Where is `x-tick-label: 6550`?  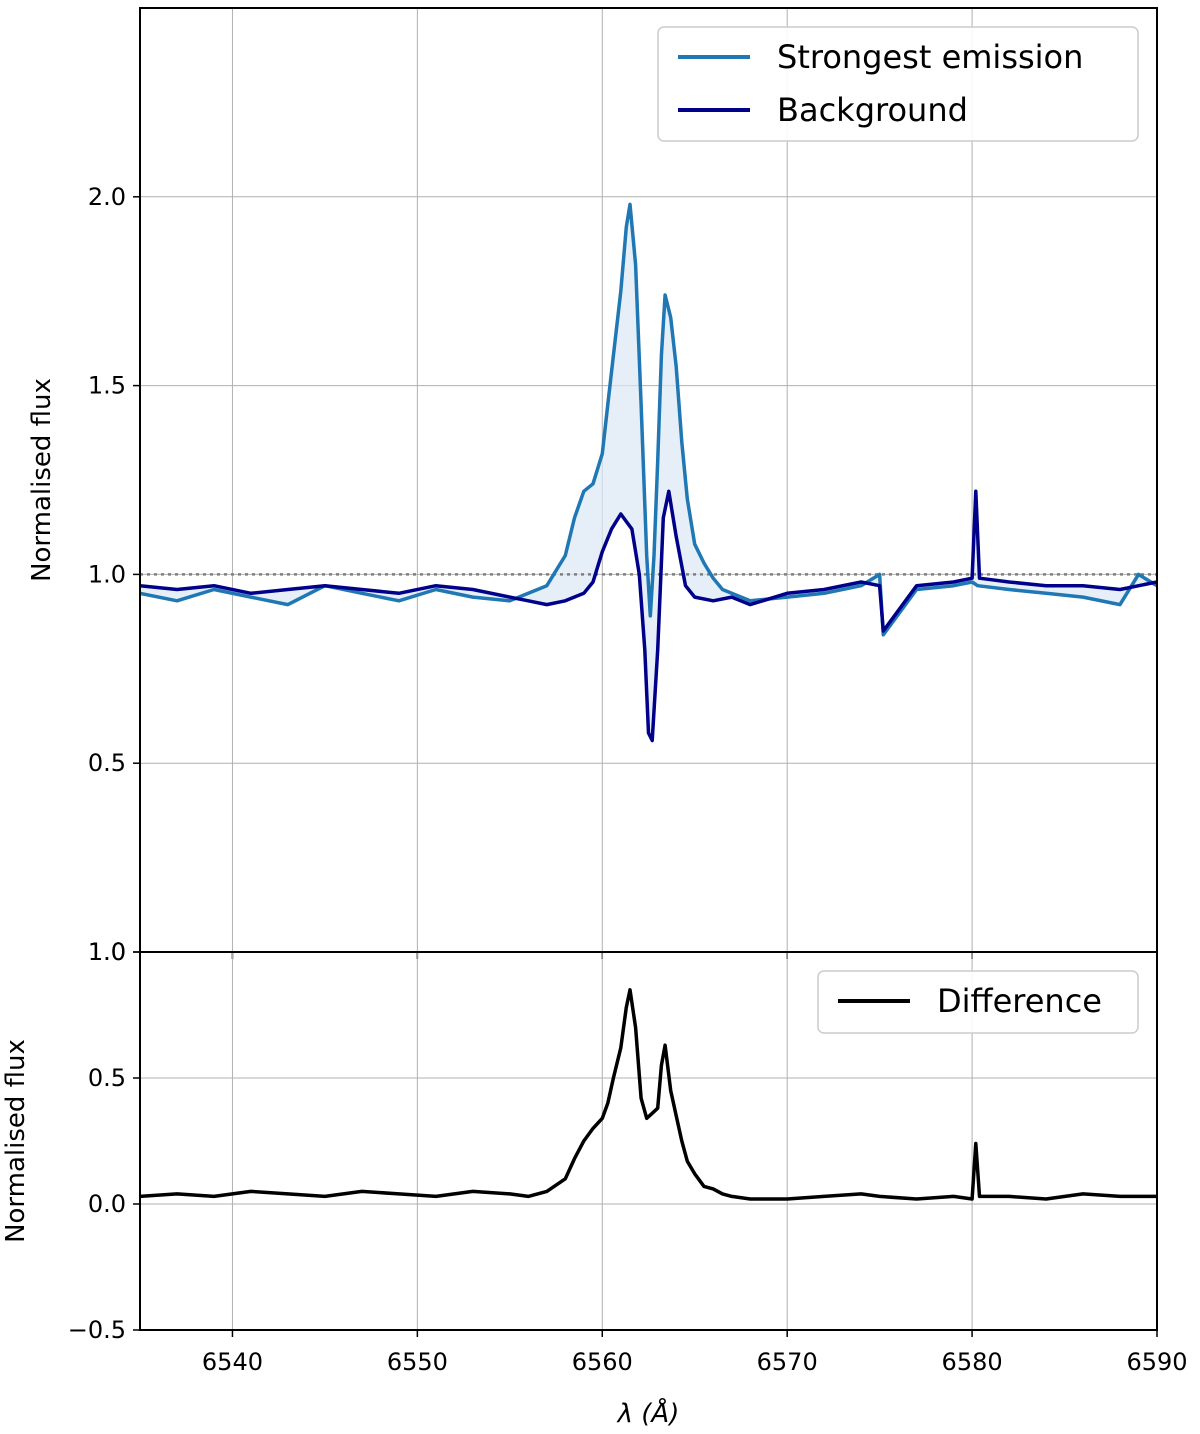
x-tick-label: 6550 is located at coordinates (417, 1362).